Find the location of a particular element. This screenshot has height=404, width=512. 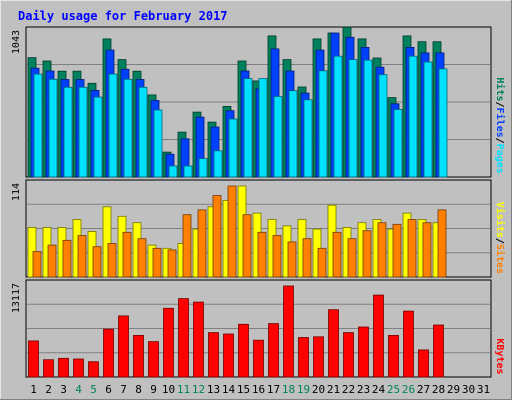

x-tick-label-day-30: 30 is located at coordinates (468, 389).